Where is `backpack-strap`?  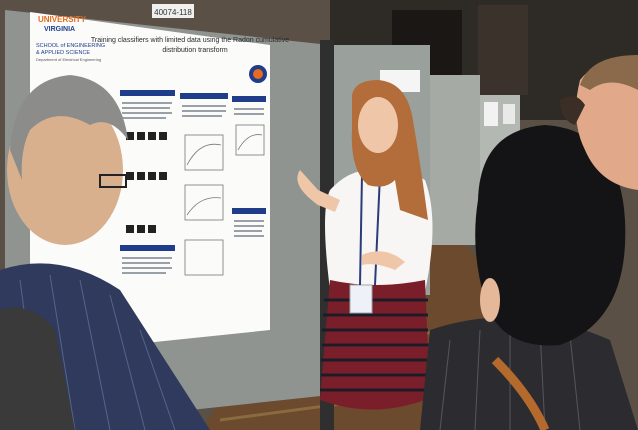 backpack-strap is located at coordinates (37, 368).